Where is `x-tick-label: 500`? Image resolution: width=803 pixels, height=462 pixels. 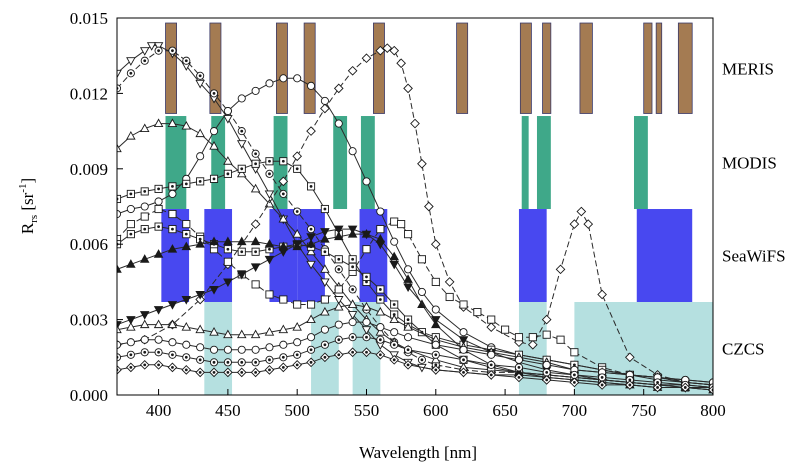 x-tick-label: 500 is located at coordinates (297, 410).